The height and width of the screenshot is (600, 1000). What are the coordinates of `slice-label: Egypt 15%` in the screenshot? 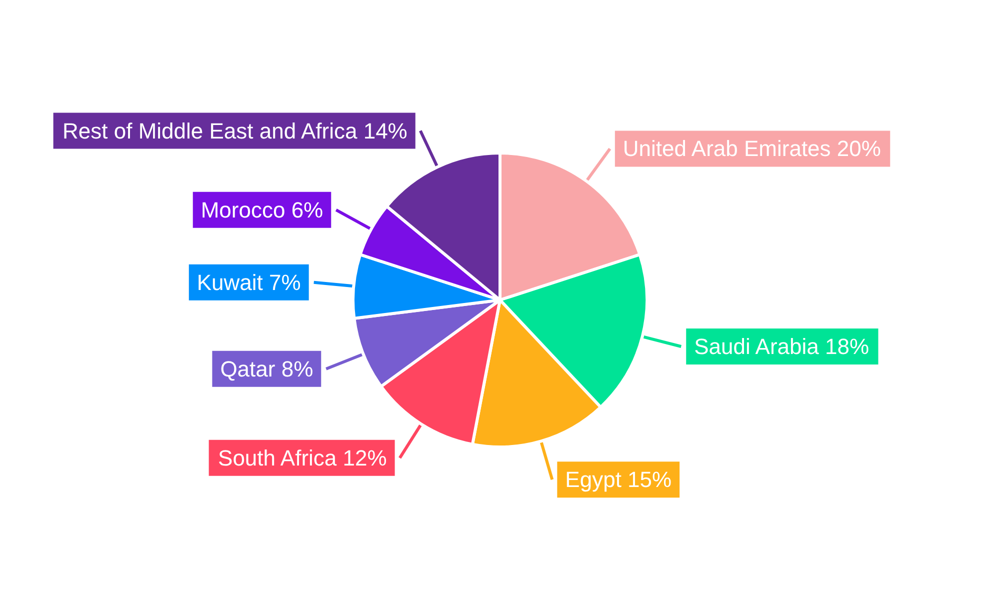 It's located at (618, 479).